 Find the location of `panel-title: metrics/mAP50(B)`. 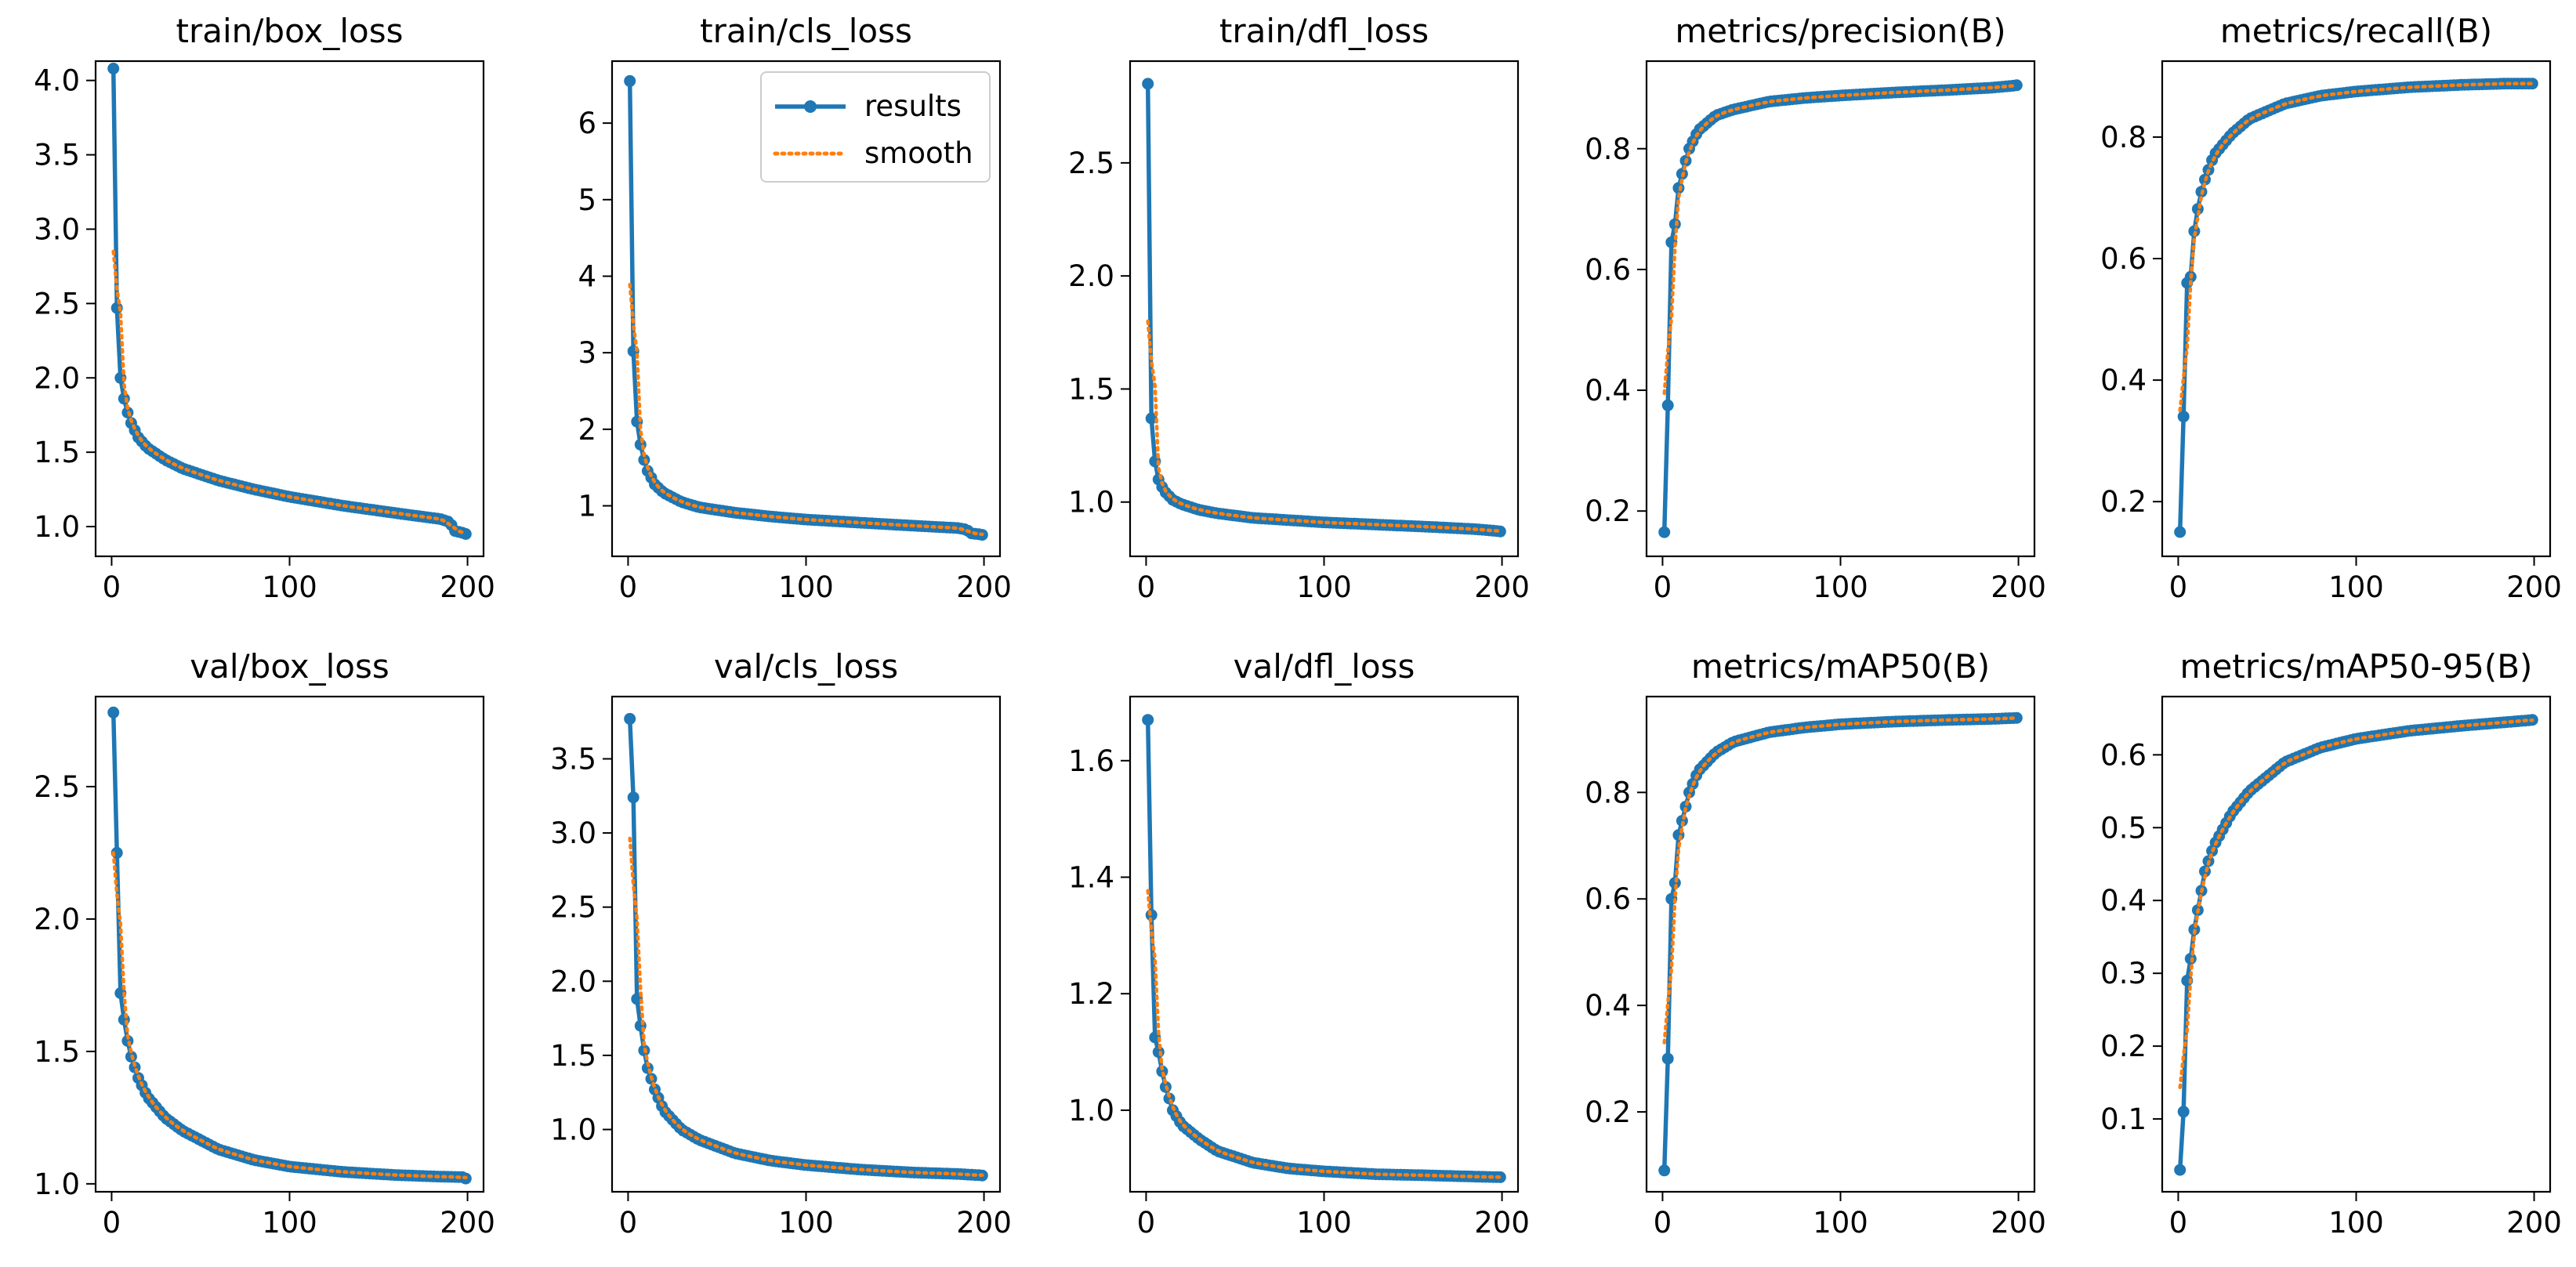

panel-title: metrics/mAP50(B) is located at coordinates (1840, 666).